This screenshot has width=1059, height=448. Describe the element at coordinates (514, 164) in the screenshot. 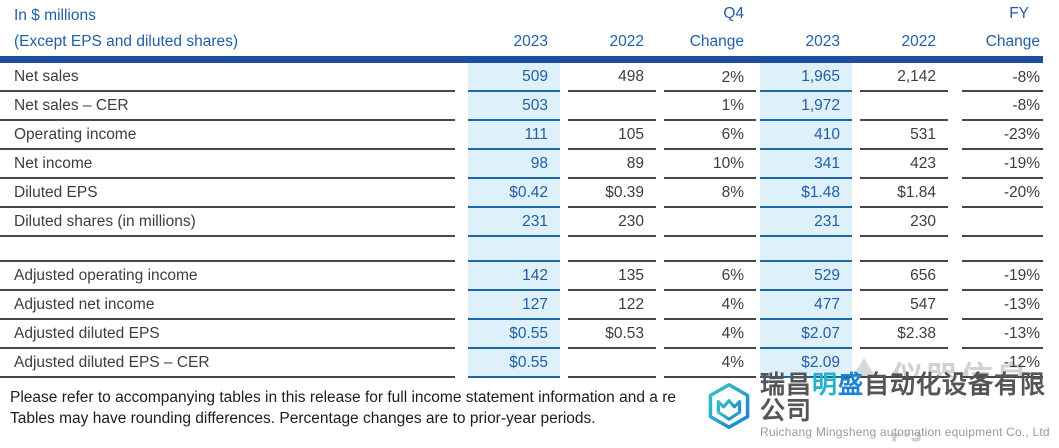

I see `cell-q4-2023: 98` at that location.